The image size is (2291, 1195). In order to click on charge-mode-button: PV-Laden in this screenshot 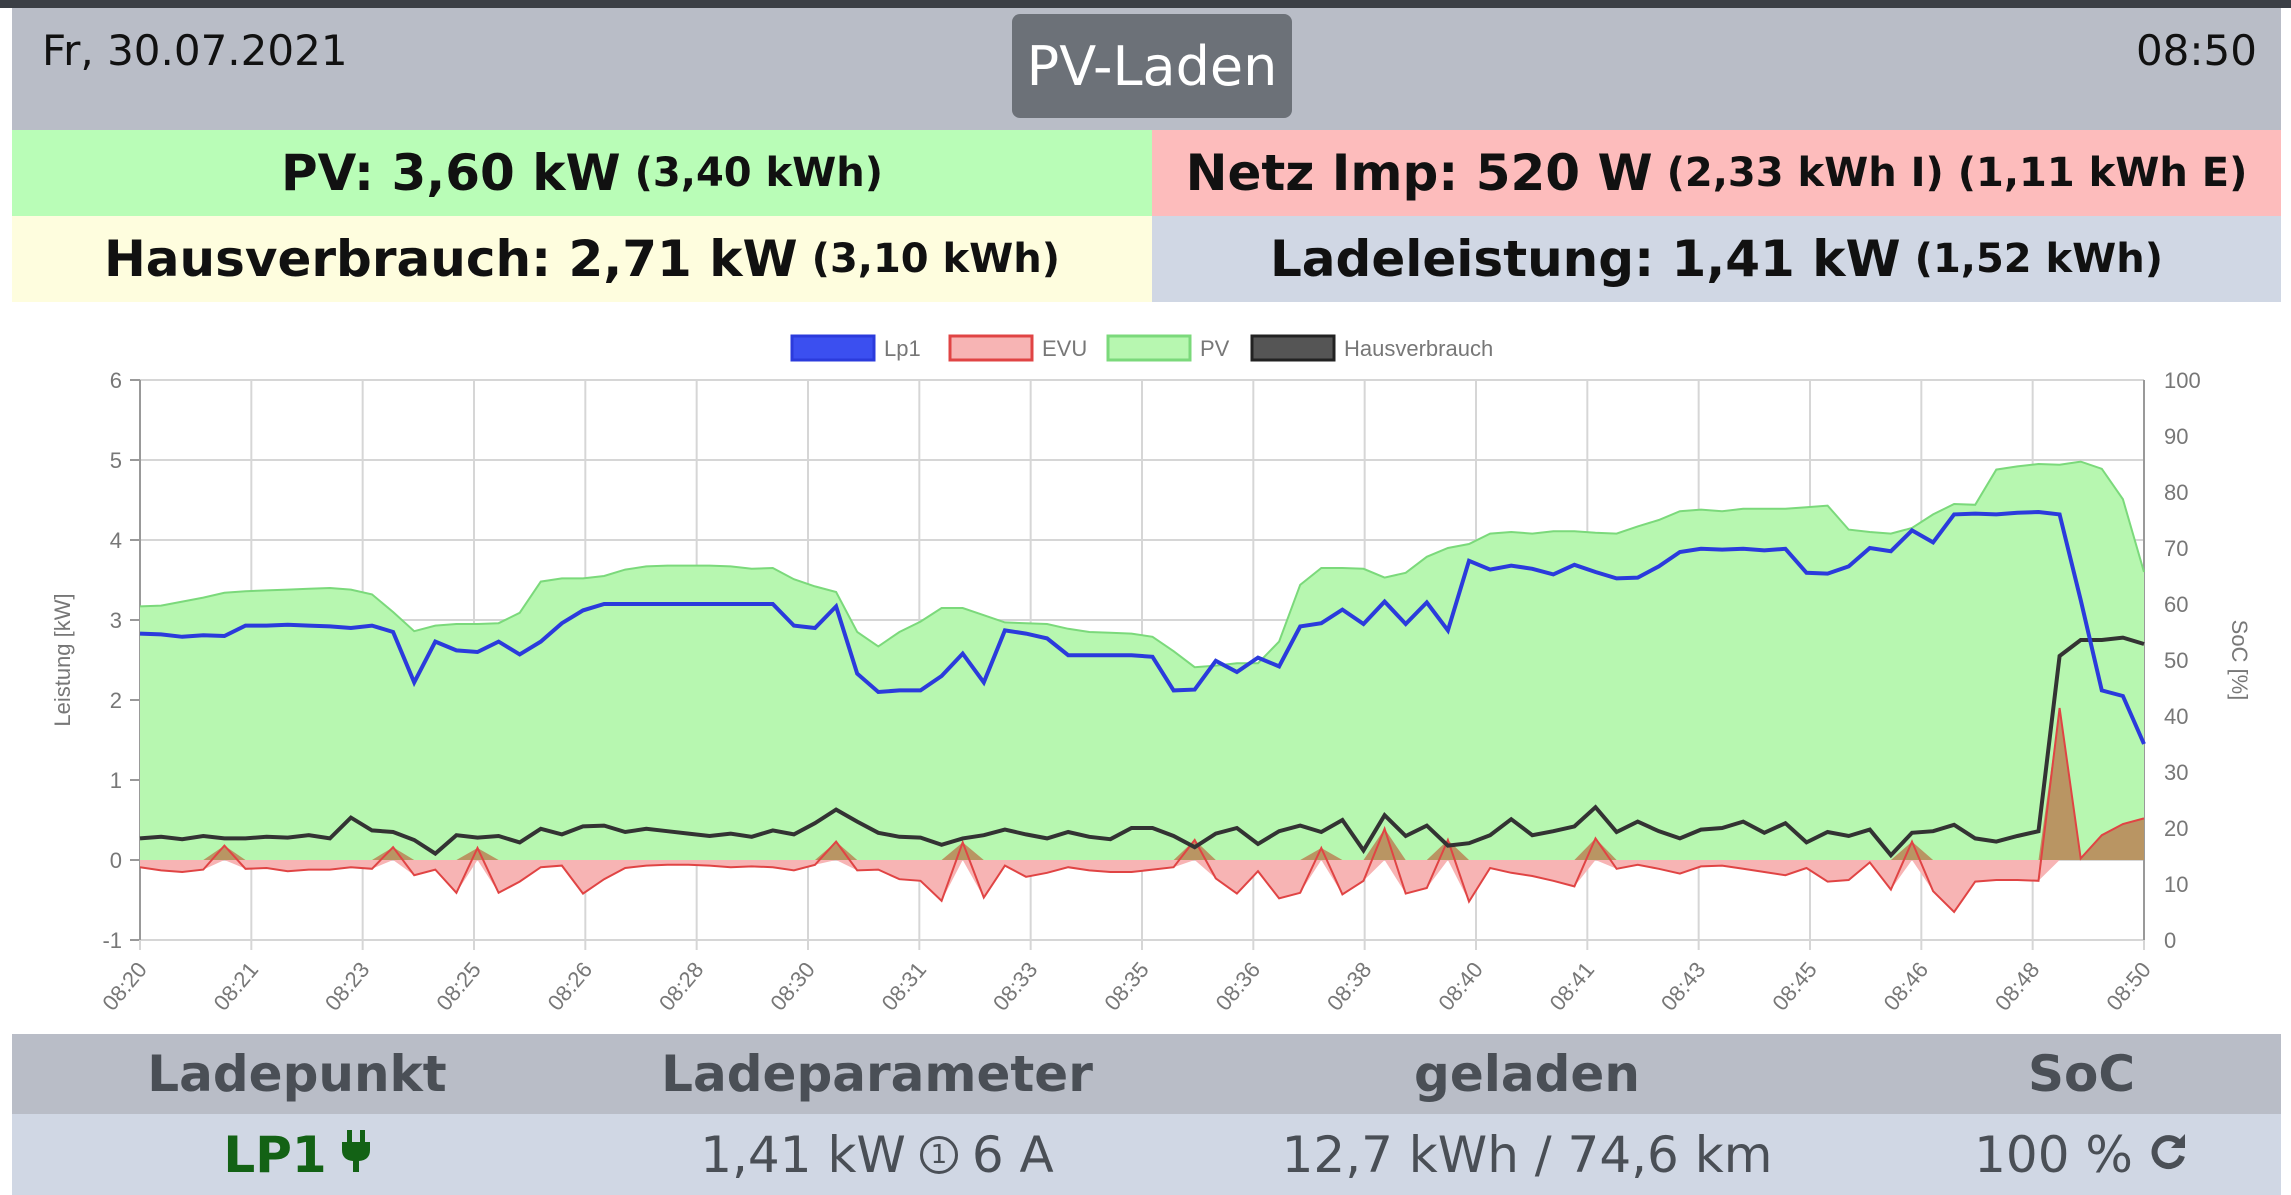, I will do `click(1152, 66)`.